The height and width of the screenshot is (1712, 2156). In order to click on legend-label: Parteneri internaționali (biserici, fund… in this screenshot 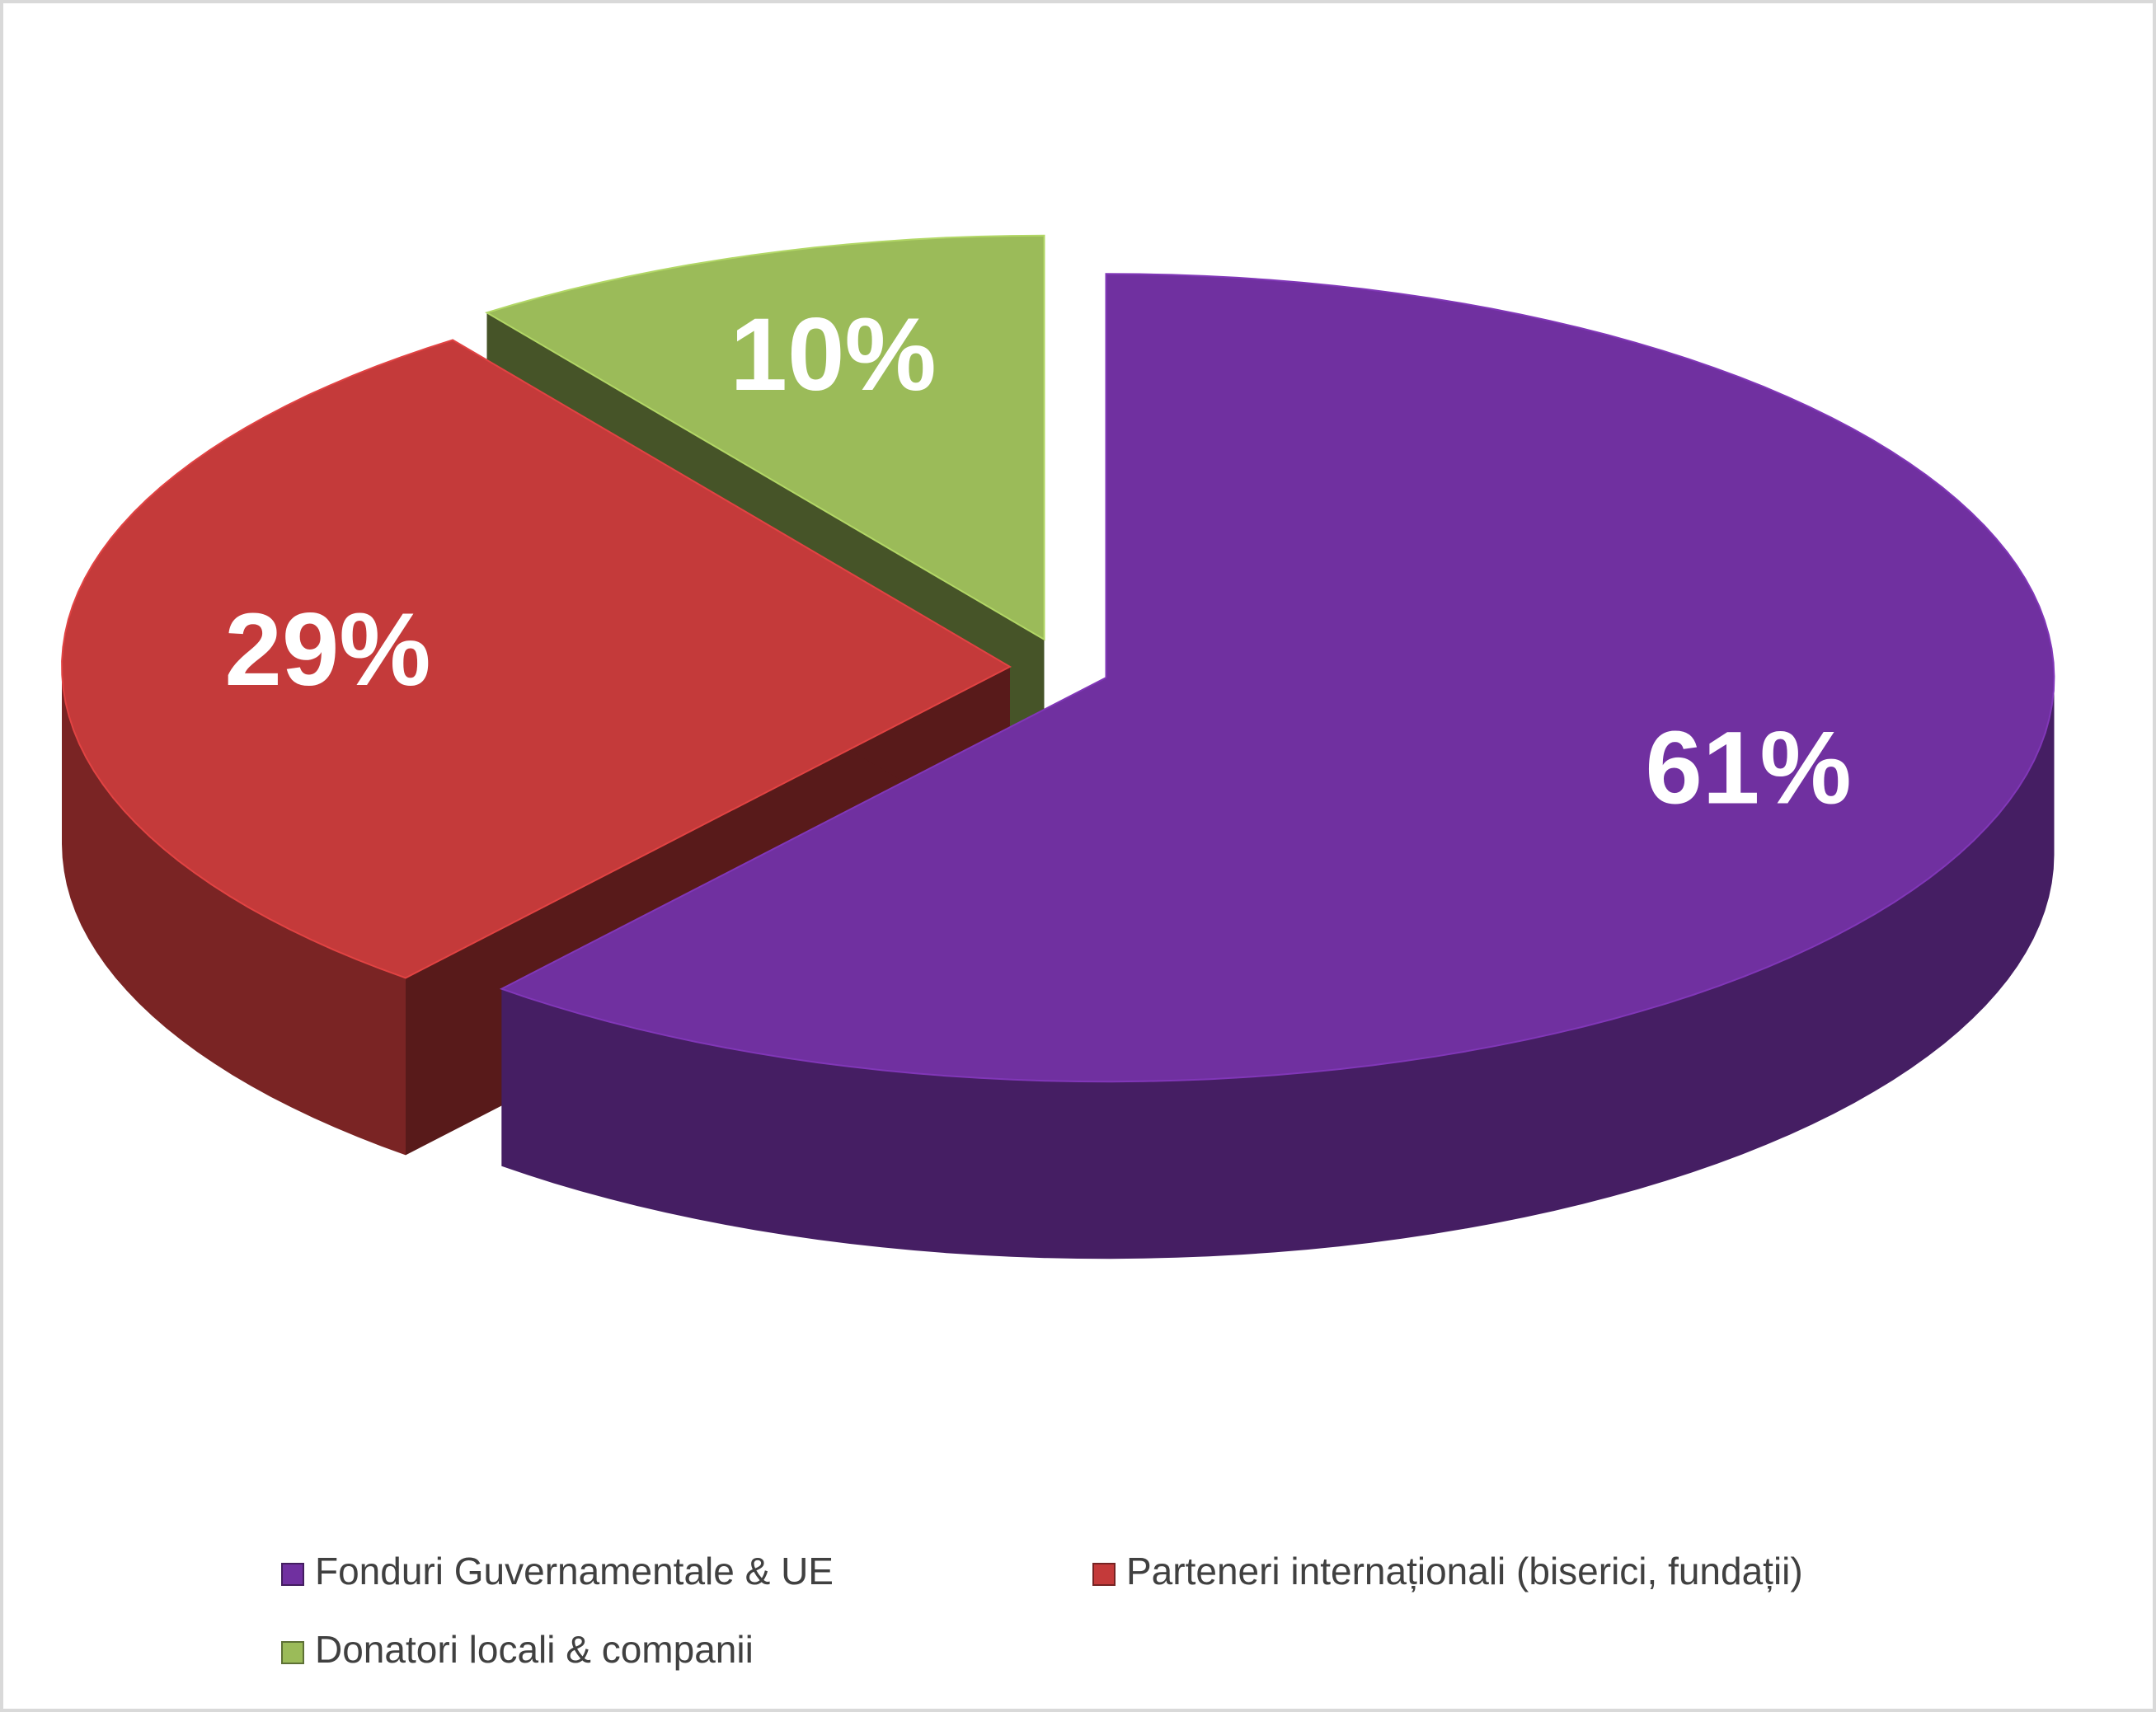, I will do `click(1464, 1571)`.